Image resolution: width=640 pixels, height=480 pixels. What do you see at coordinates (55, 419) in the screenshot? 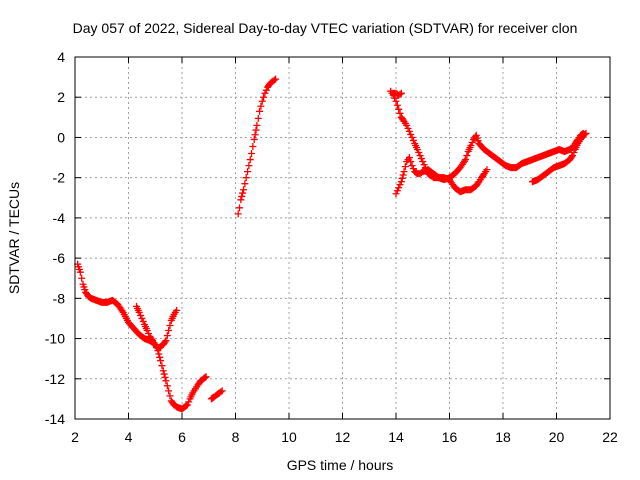
I see `y-tick-label: -14` at bounding box center [55, 419].